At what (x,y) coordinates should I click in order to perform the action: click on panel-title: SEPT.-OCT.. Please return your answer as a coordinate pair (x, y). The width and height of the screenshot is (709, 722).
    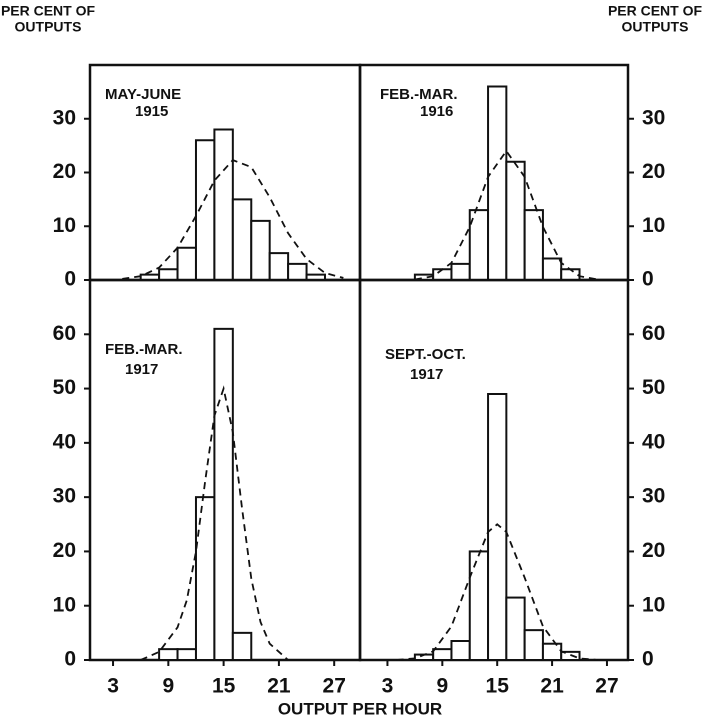
    Looking at the image, I should click on (425, 354).